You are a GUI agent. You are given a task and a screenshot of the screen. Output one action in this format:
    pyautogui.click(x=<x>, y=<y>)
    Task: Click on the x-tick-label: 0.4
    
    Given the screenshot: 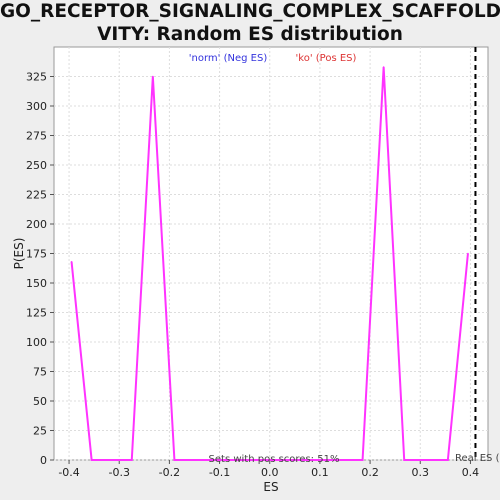 What is the action you would take?
    pyautogui.click(x=471, y=472)
    